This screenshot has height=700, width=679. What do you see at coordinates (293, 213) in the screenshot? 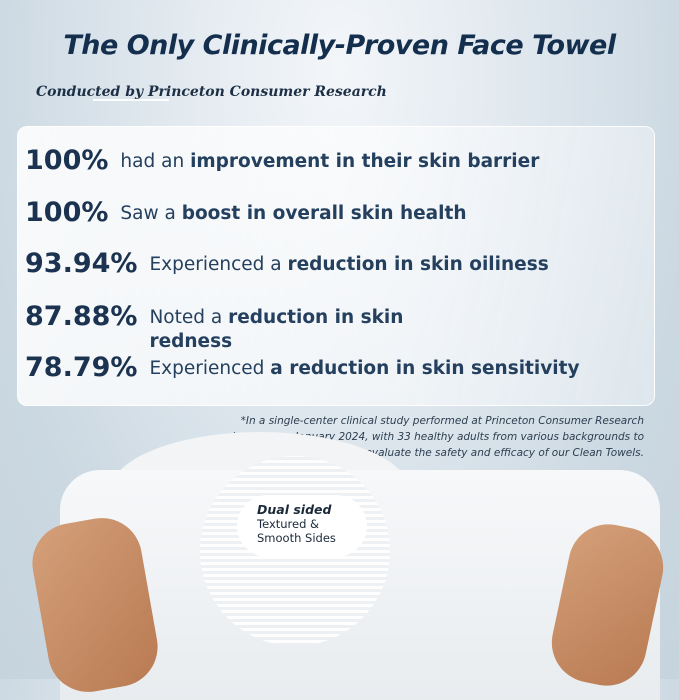
I see `stat-text: Saw a boost in overall skin health` at bounding box center [293, 213].